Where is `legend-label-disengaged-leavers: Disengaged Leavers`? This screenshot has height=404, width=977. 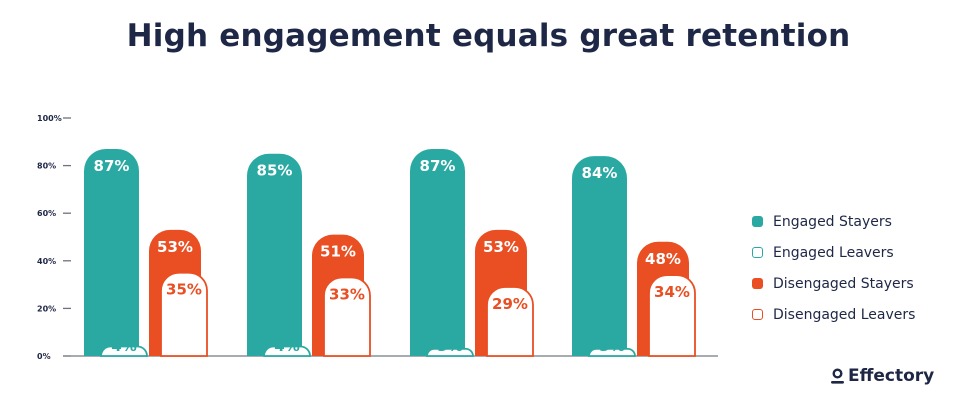
legend-label-disengaged-leavers: Disengaged Leavers is located at coordinates (844, 314).